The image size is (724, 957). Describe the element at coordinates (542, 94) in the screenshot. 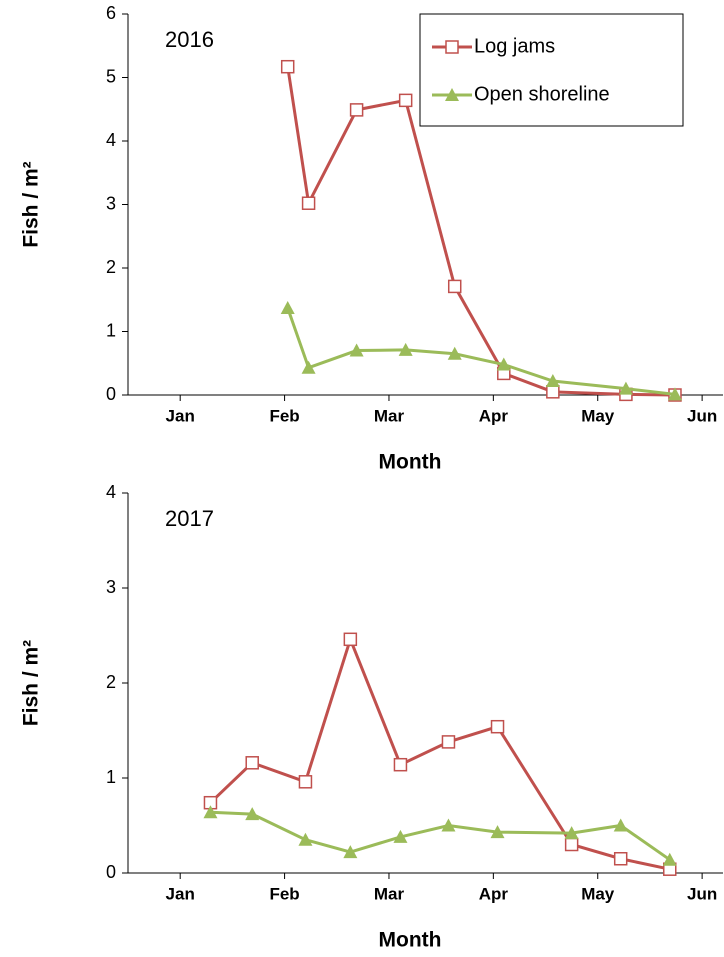

I see `legend-label: Open shoreline` at that location.